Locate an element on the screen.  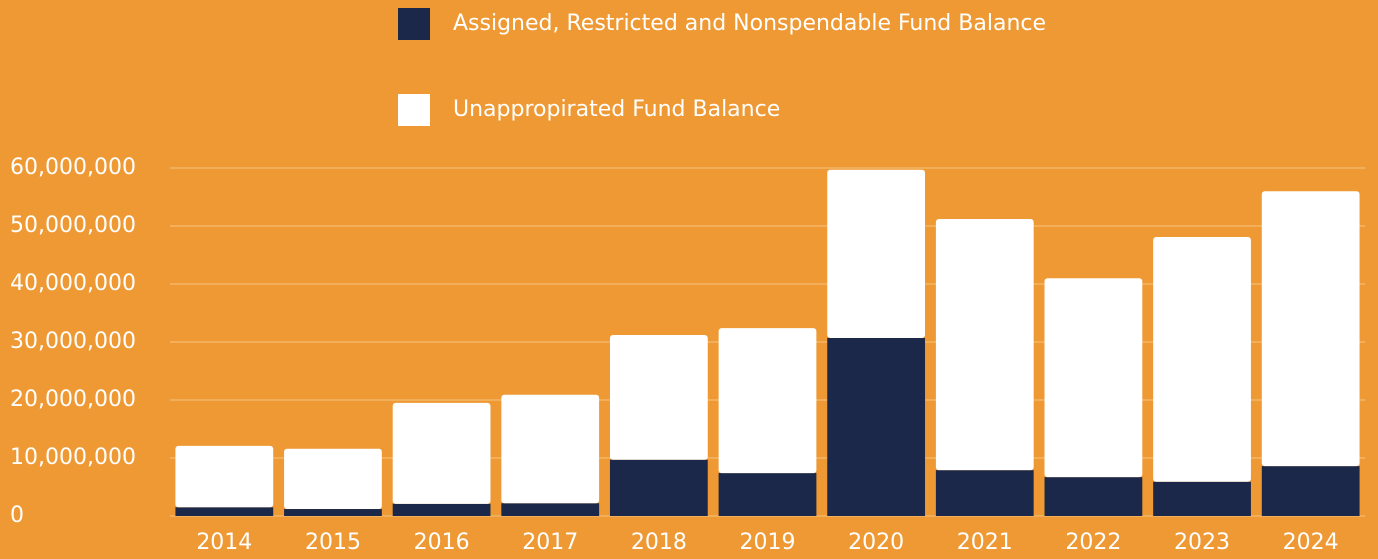
x-tick-label: 2019 is located at coordinates (768, 542).